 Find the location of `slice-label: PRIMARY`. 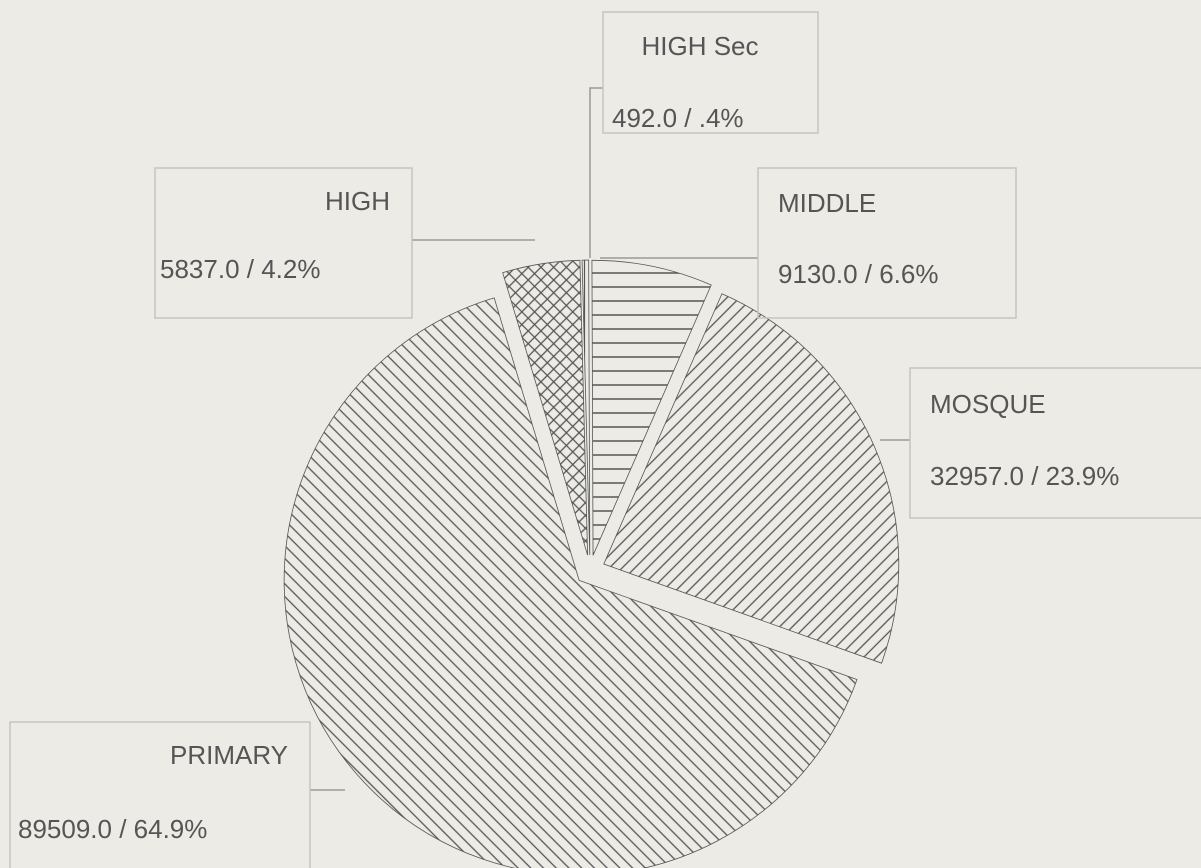

slice-label: PRIMARY is located at coordinates (229, 755).